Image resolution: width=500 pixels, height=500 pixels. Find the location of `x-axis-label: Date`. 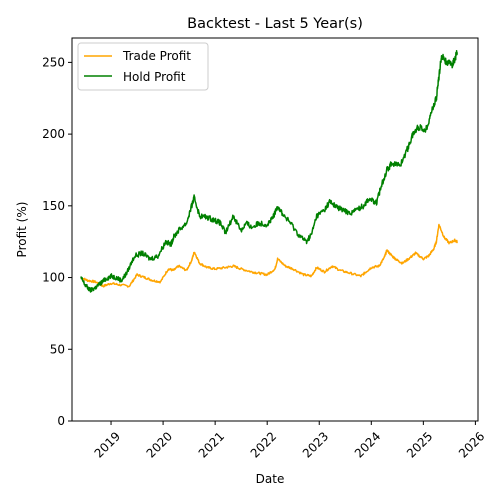

x-axis-label: Date is located at coordinates (270, 479).